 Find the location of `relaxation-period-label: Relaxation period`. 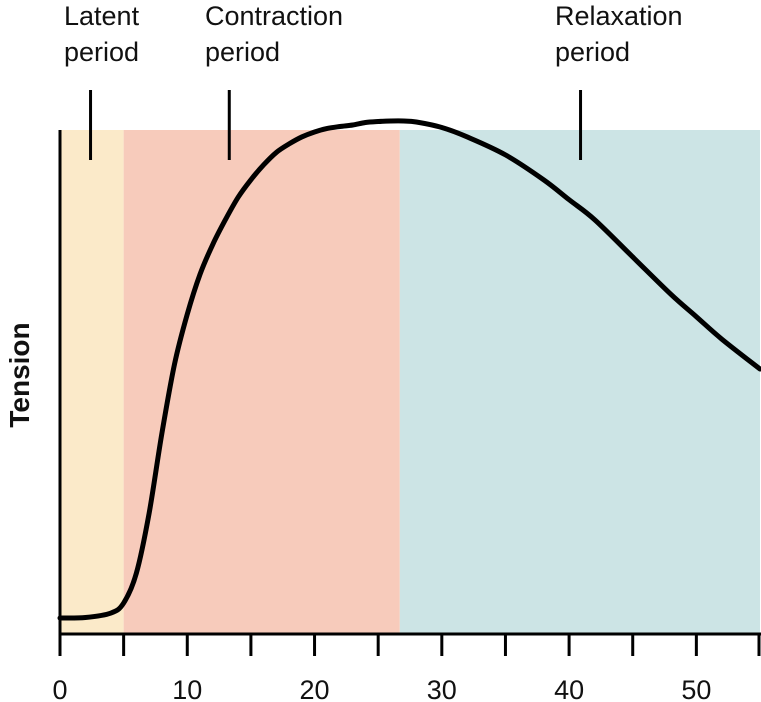

relaxation-period-label: Relaxation period is located at coordinates (619, 34).